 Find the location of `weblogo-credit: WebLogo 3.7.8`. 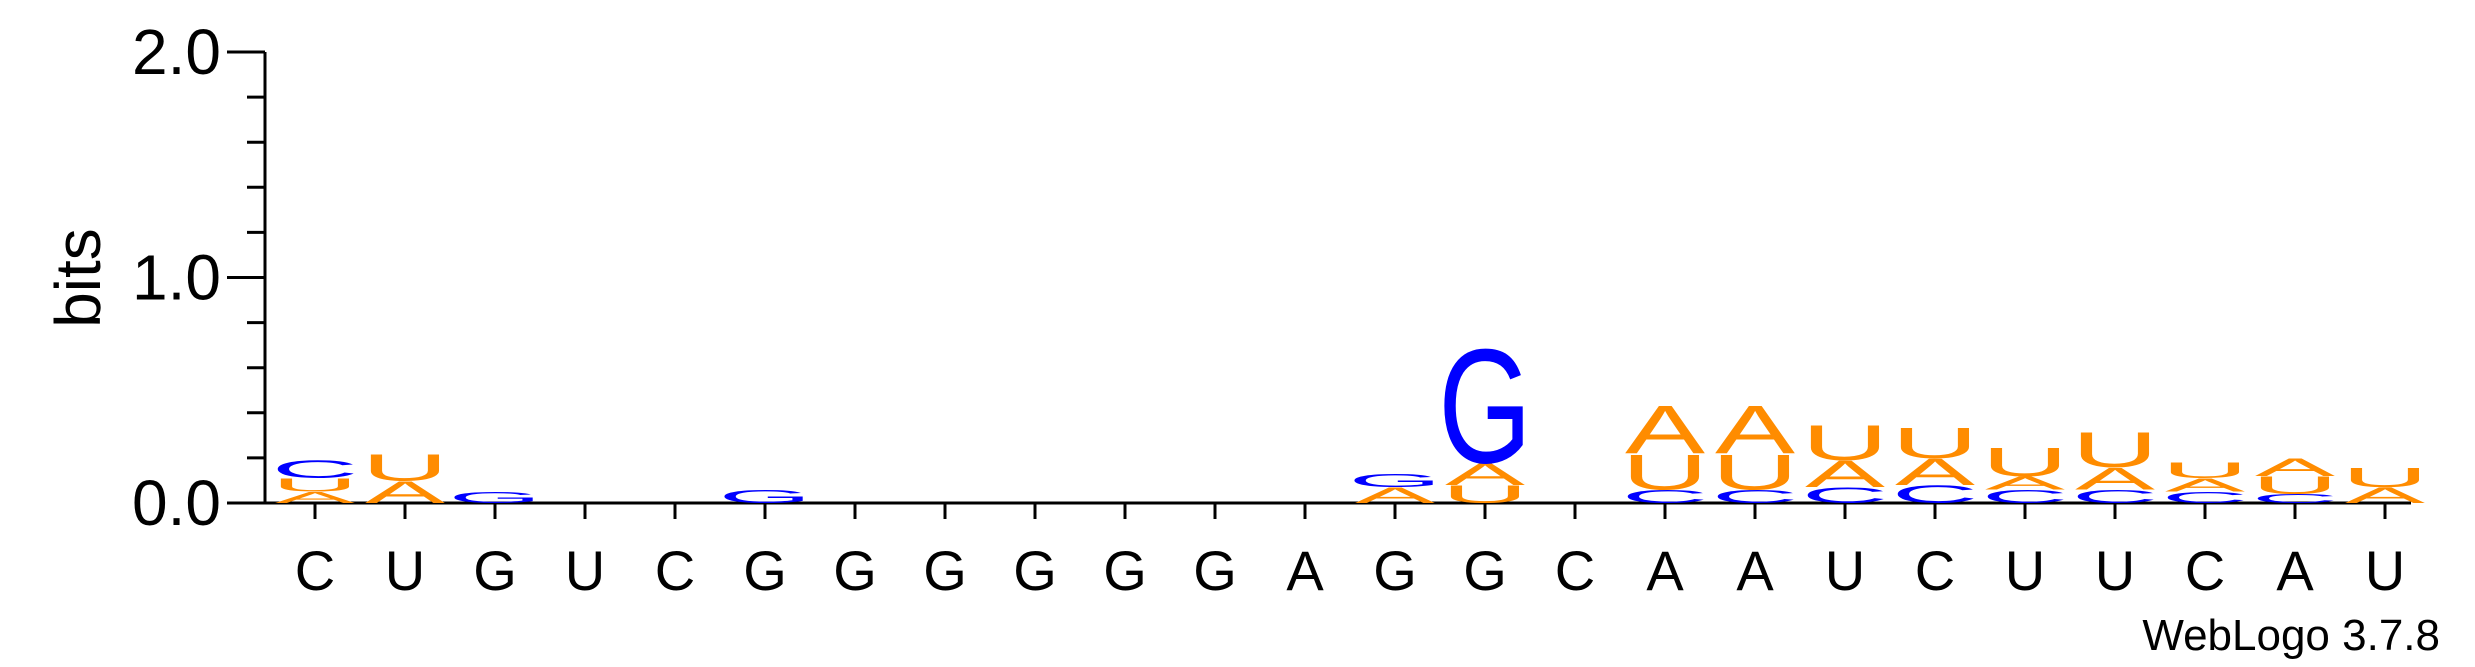

weblogo-credit: WebLogo 3.7.8 is located at coordinates (2291, 635).